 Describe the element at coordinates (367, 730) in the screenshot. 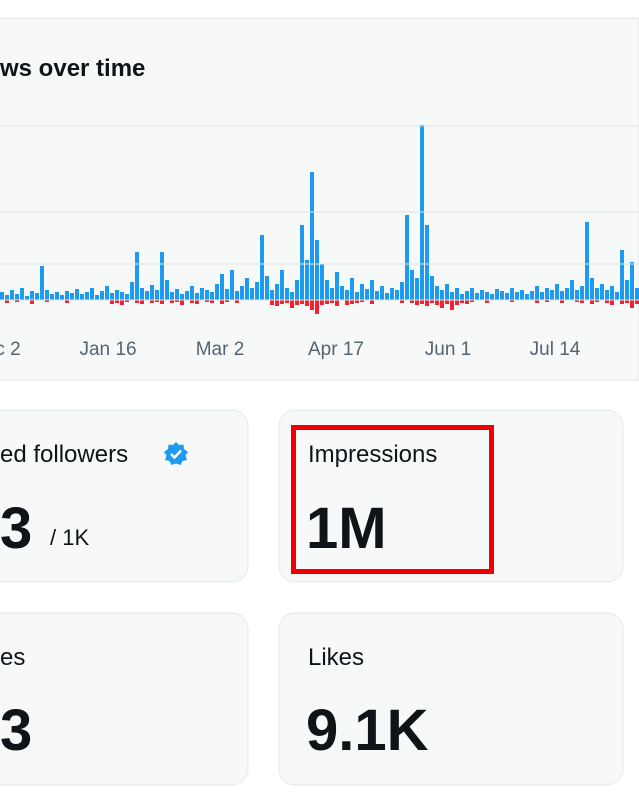

I see `card-value: 9.1K` at that location.